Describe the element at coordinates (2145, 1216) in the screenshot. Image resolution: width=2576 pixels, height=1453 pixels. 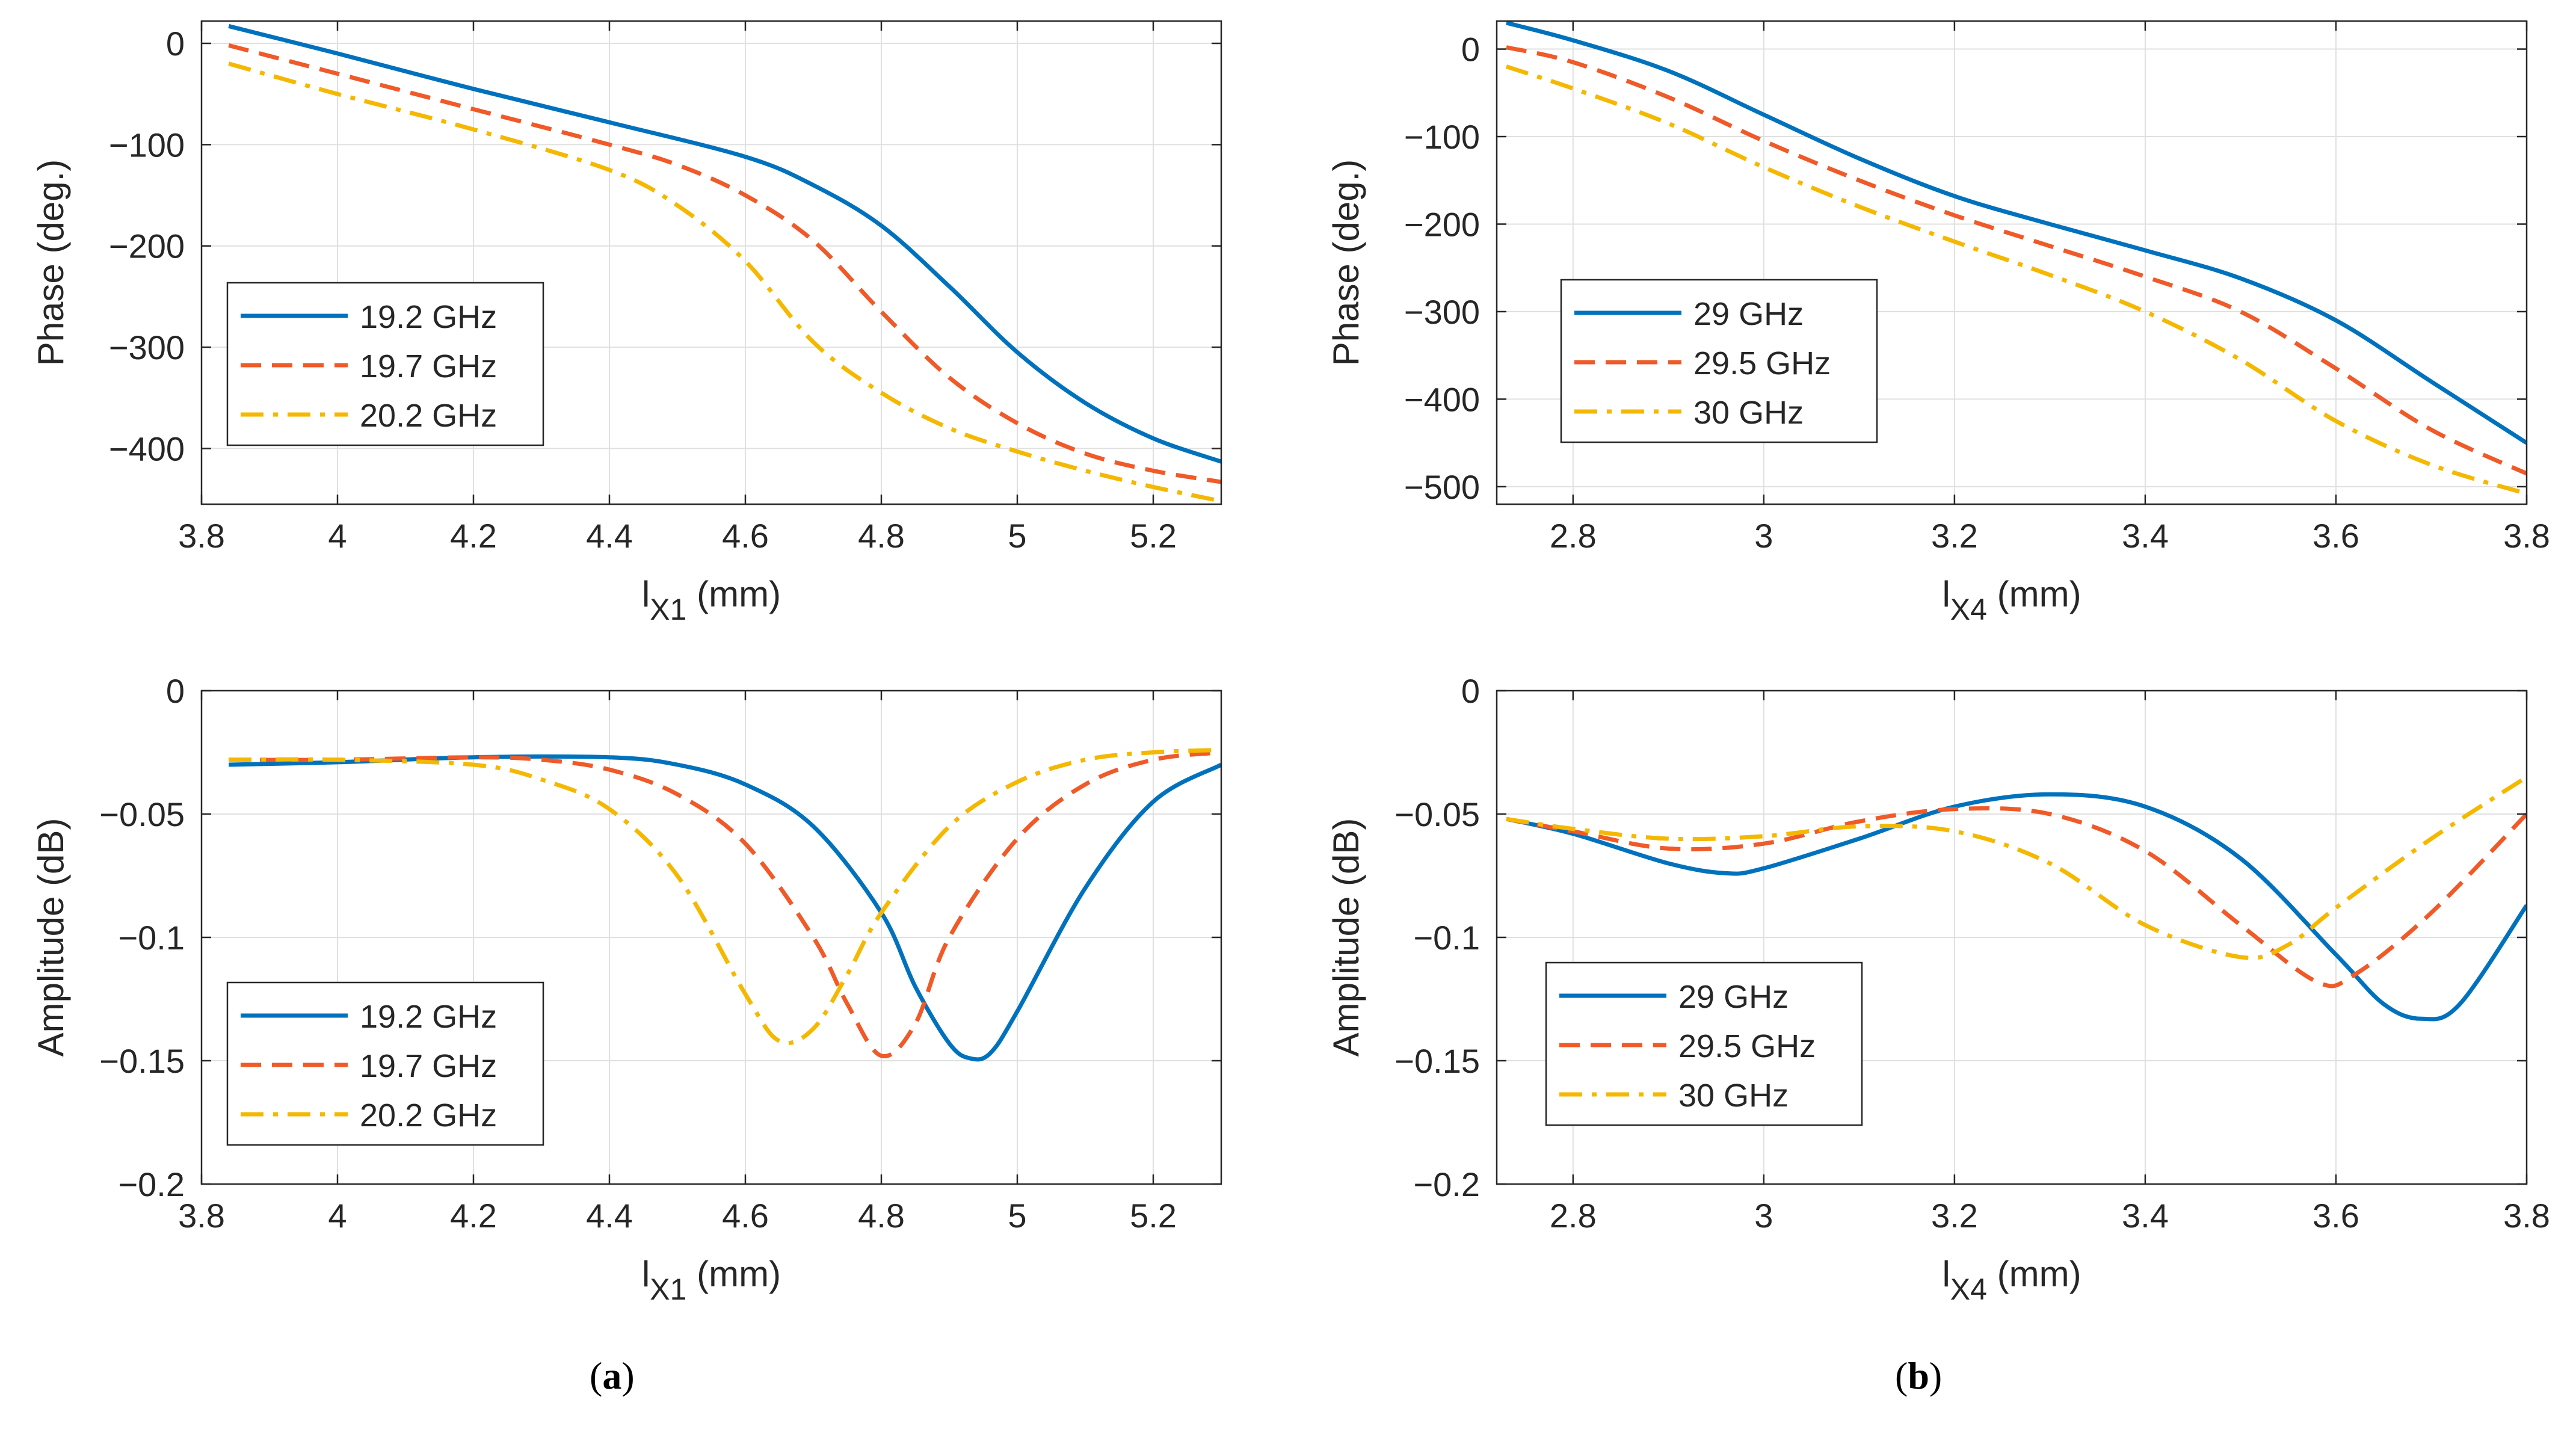
I see `x-tick-label: 3.4` at that location.